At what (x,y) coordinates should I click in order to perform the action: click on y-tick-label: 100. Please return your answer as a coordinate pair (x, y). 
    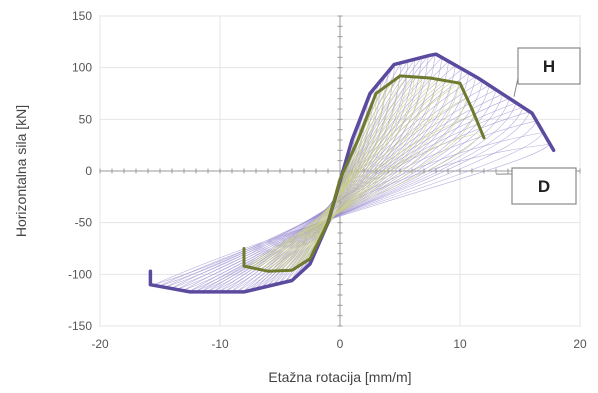
    Looking at the image, I should click on (82, 68).